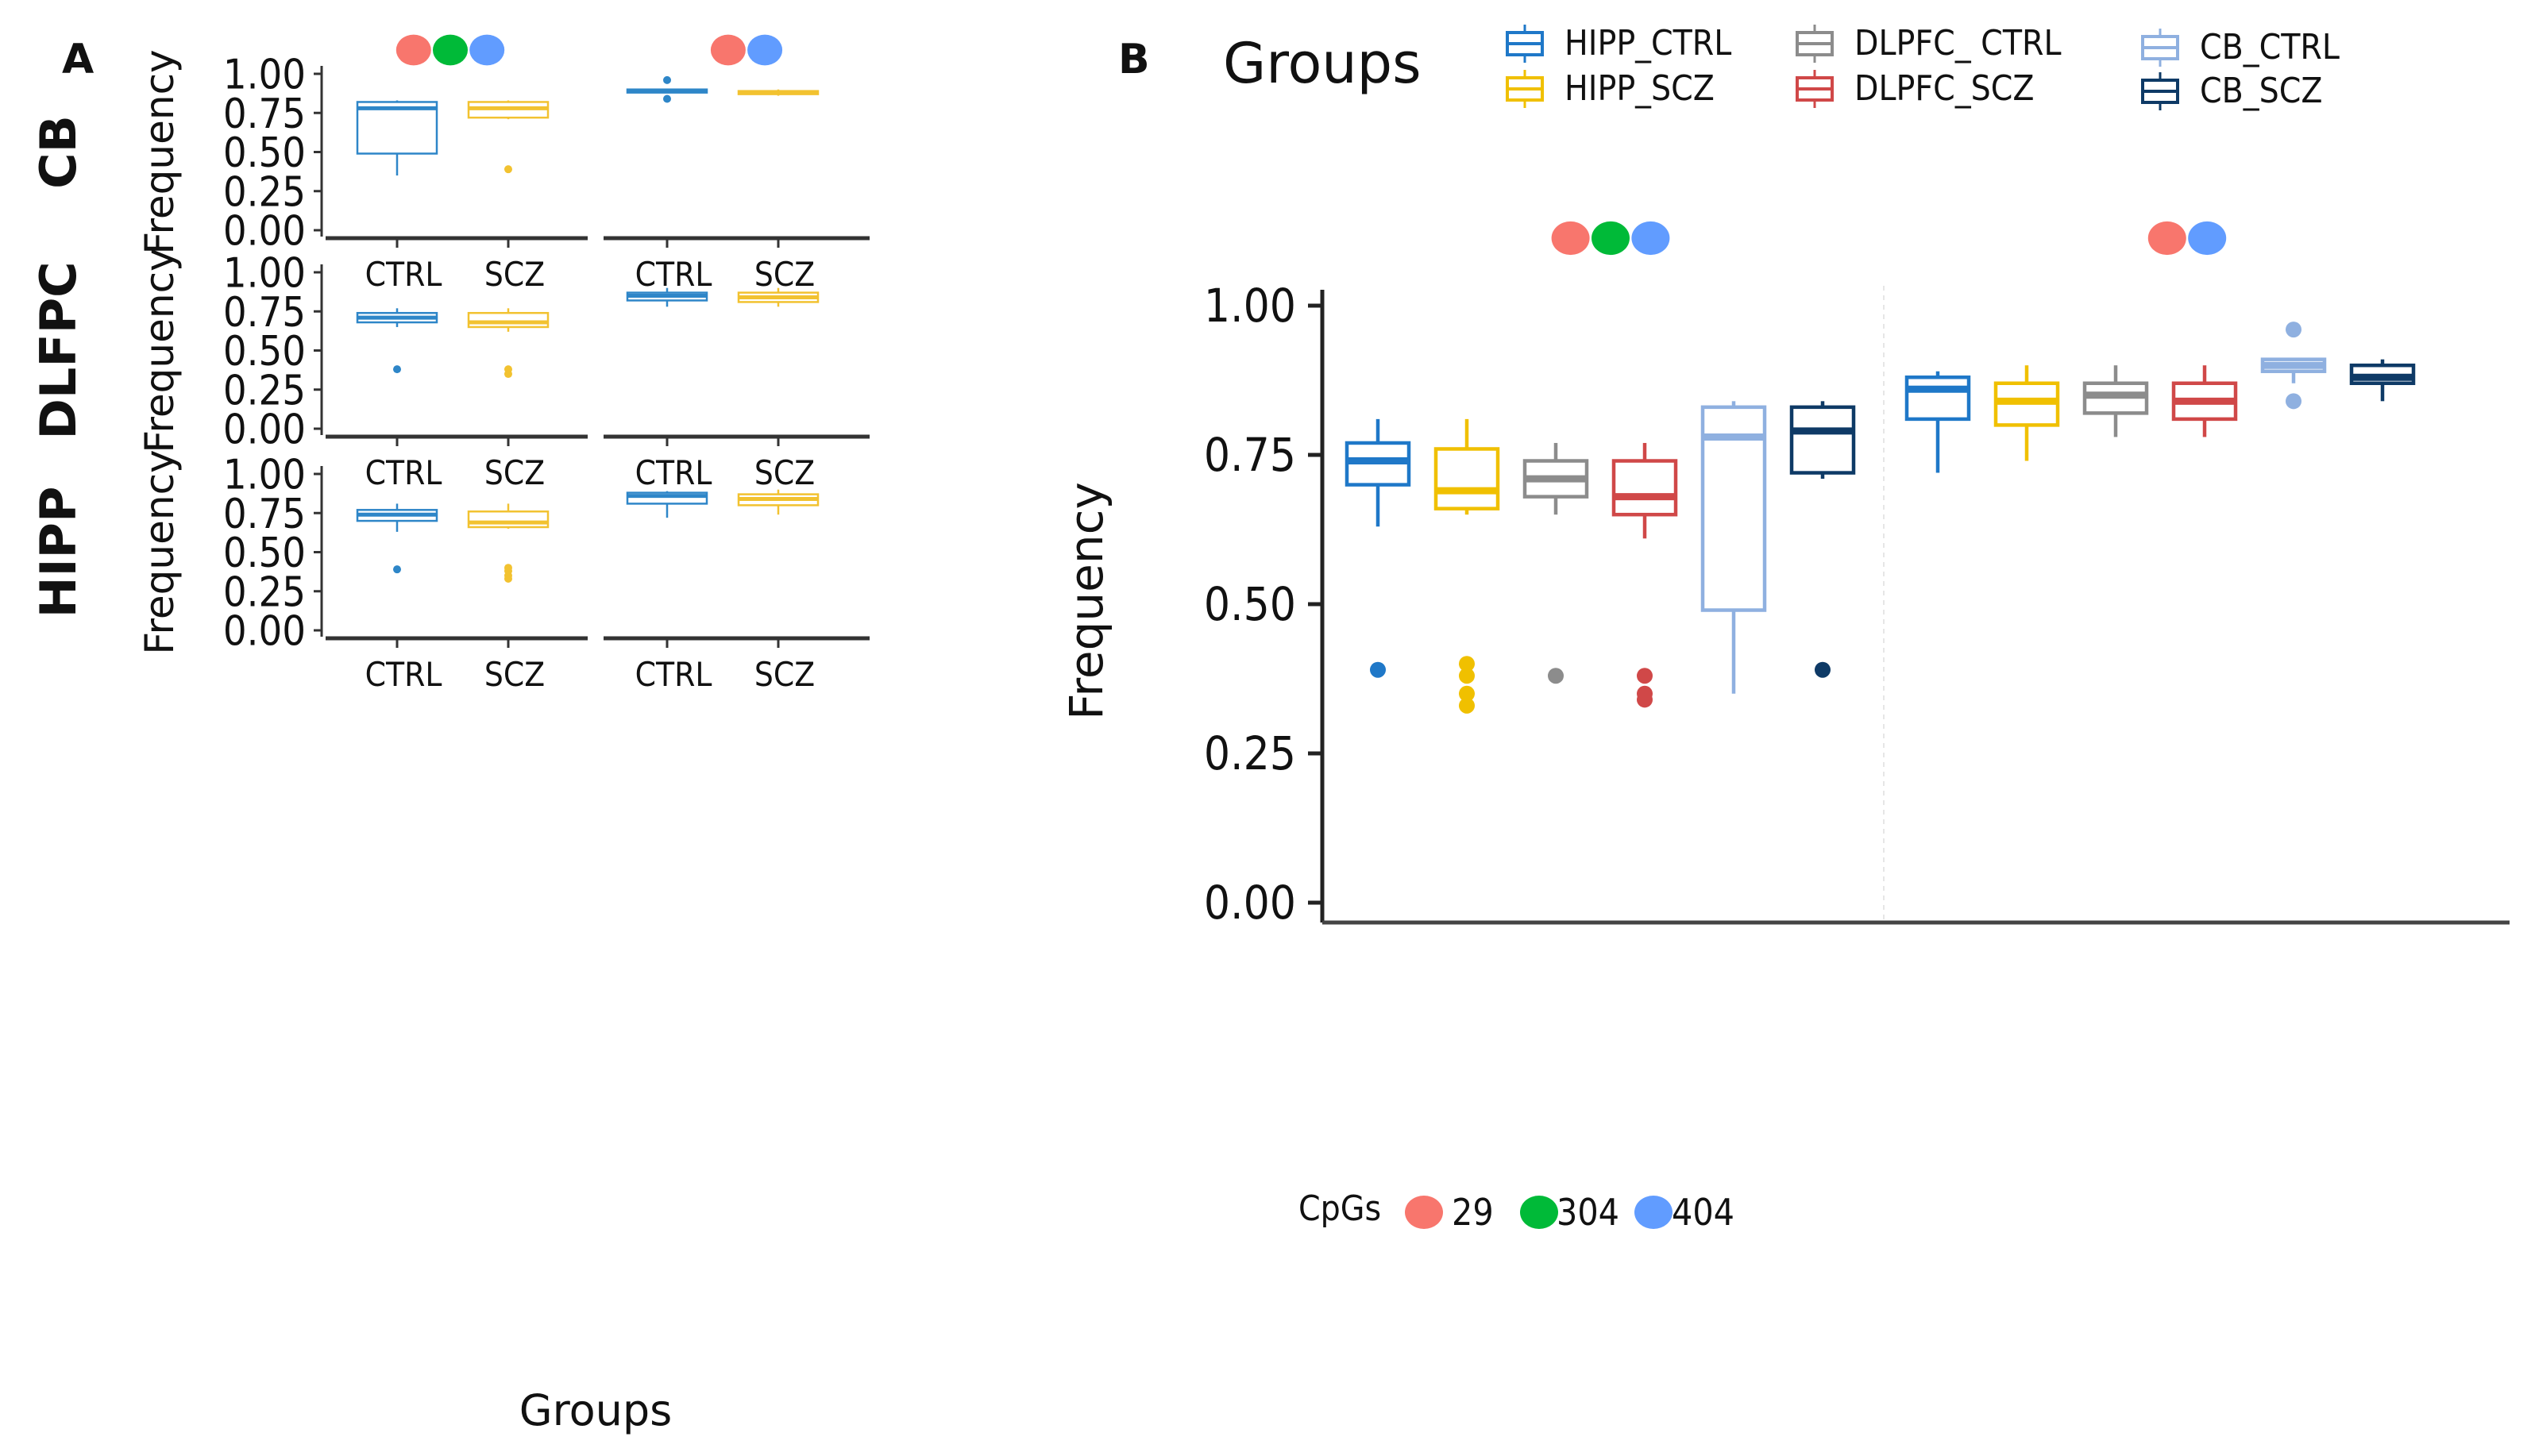 The image size is (2531, 1456). I want to click on legend-title: Groups, so click(1322, 63).